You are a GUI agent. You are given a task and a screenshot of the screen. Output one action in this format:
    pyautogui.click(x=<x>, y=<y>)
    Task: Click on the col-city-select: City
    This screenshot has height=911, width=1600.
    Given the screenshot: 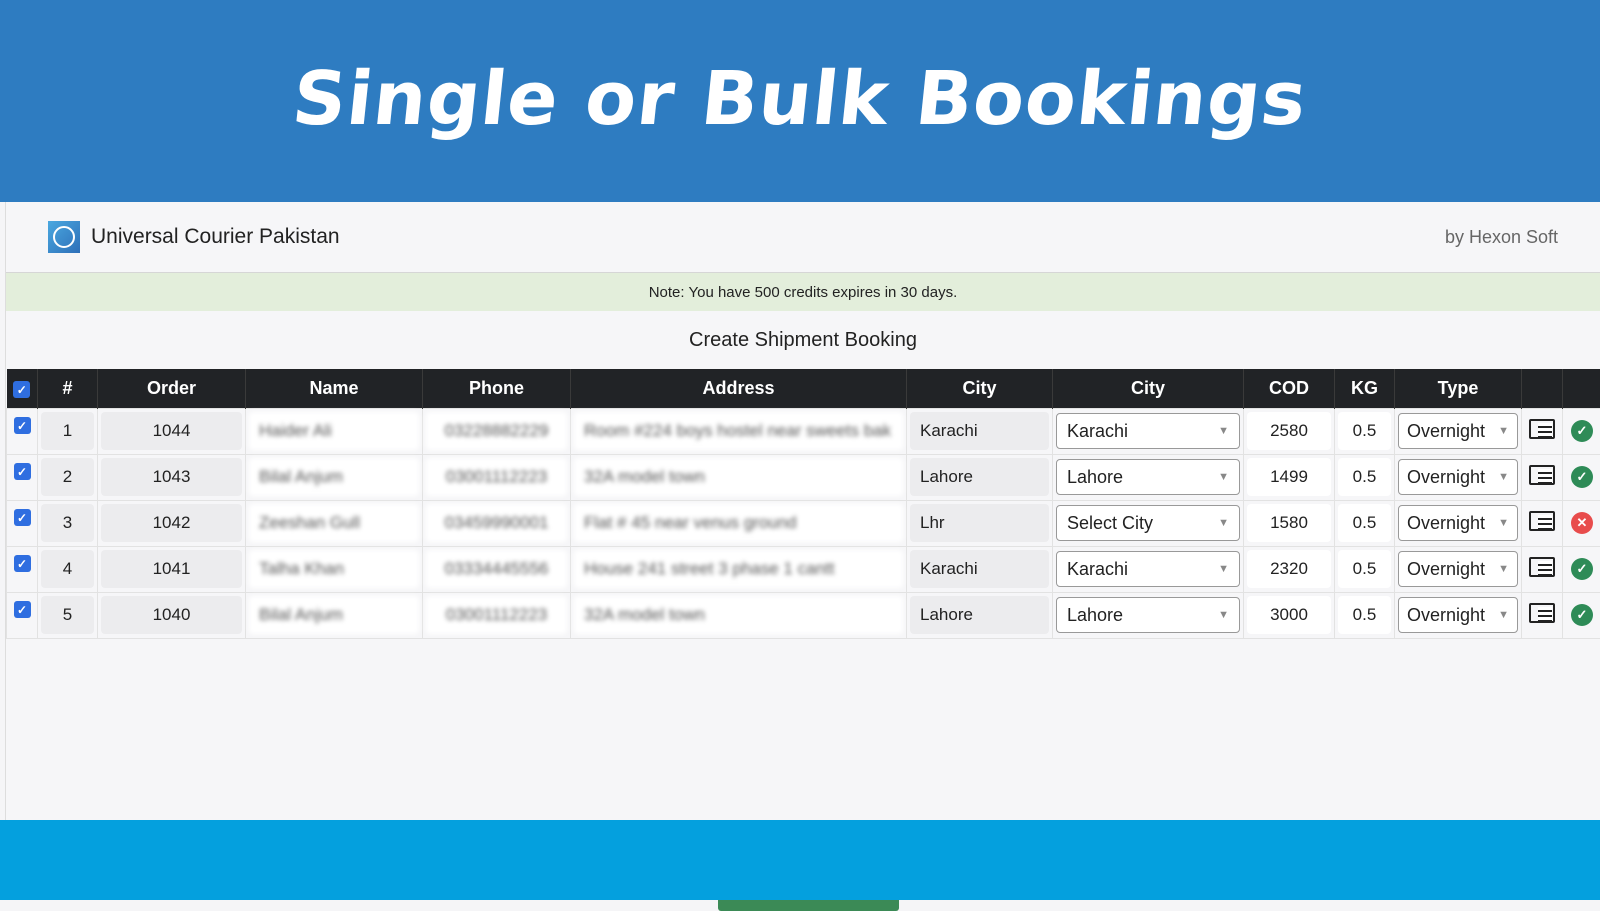 What is the action you would take?
    pyautogui.click(x=1148, y=388)
    